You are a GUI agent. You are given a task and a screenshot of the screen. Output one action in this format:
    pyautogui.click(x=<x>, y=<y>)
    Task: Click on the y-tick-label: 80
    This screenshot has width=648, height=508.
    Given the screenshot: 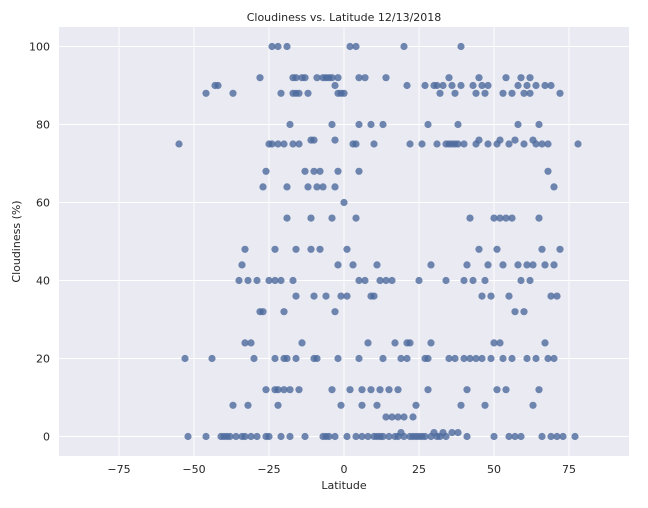 What is the action you would take?
    pyautogui.click(x=43, y=125)
    